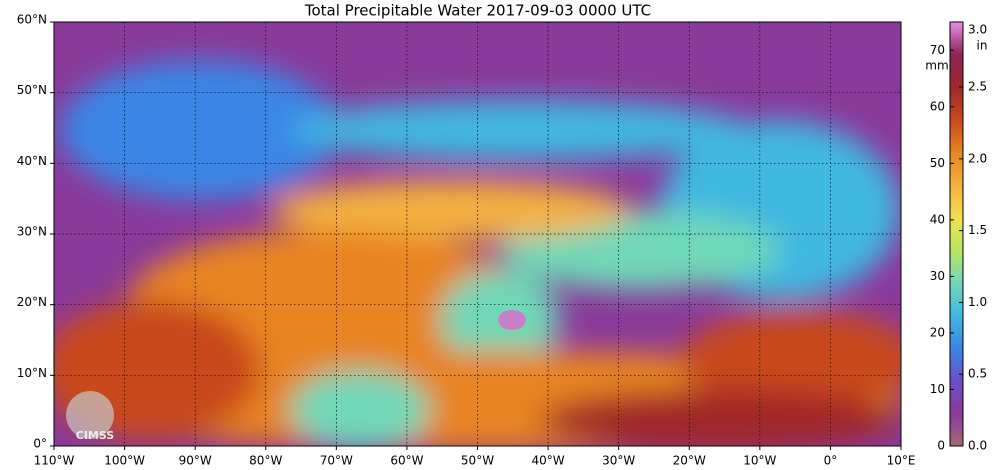  What do you see at coordinates (831, 461) in the screenshot?
I see `x-tick-label: 0°` at bounding box center [831, 461].